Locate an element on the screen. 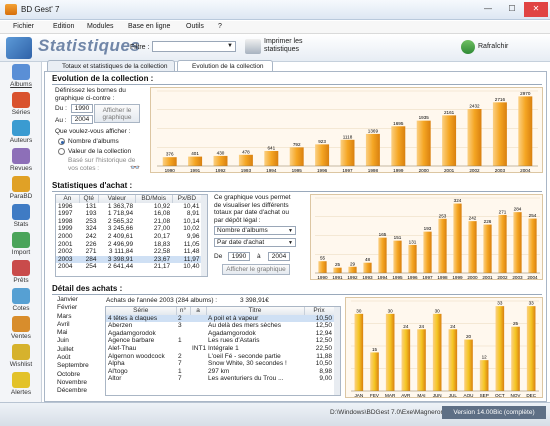 This screenshot has width=550, height=426. de-year-input: 1990 is located at coordinates (239, 256).